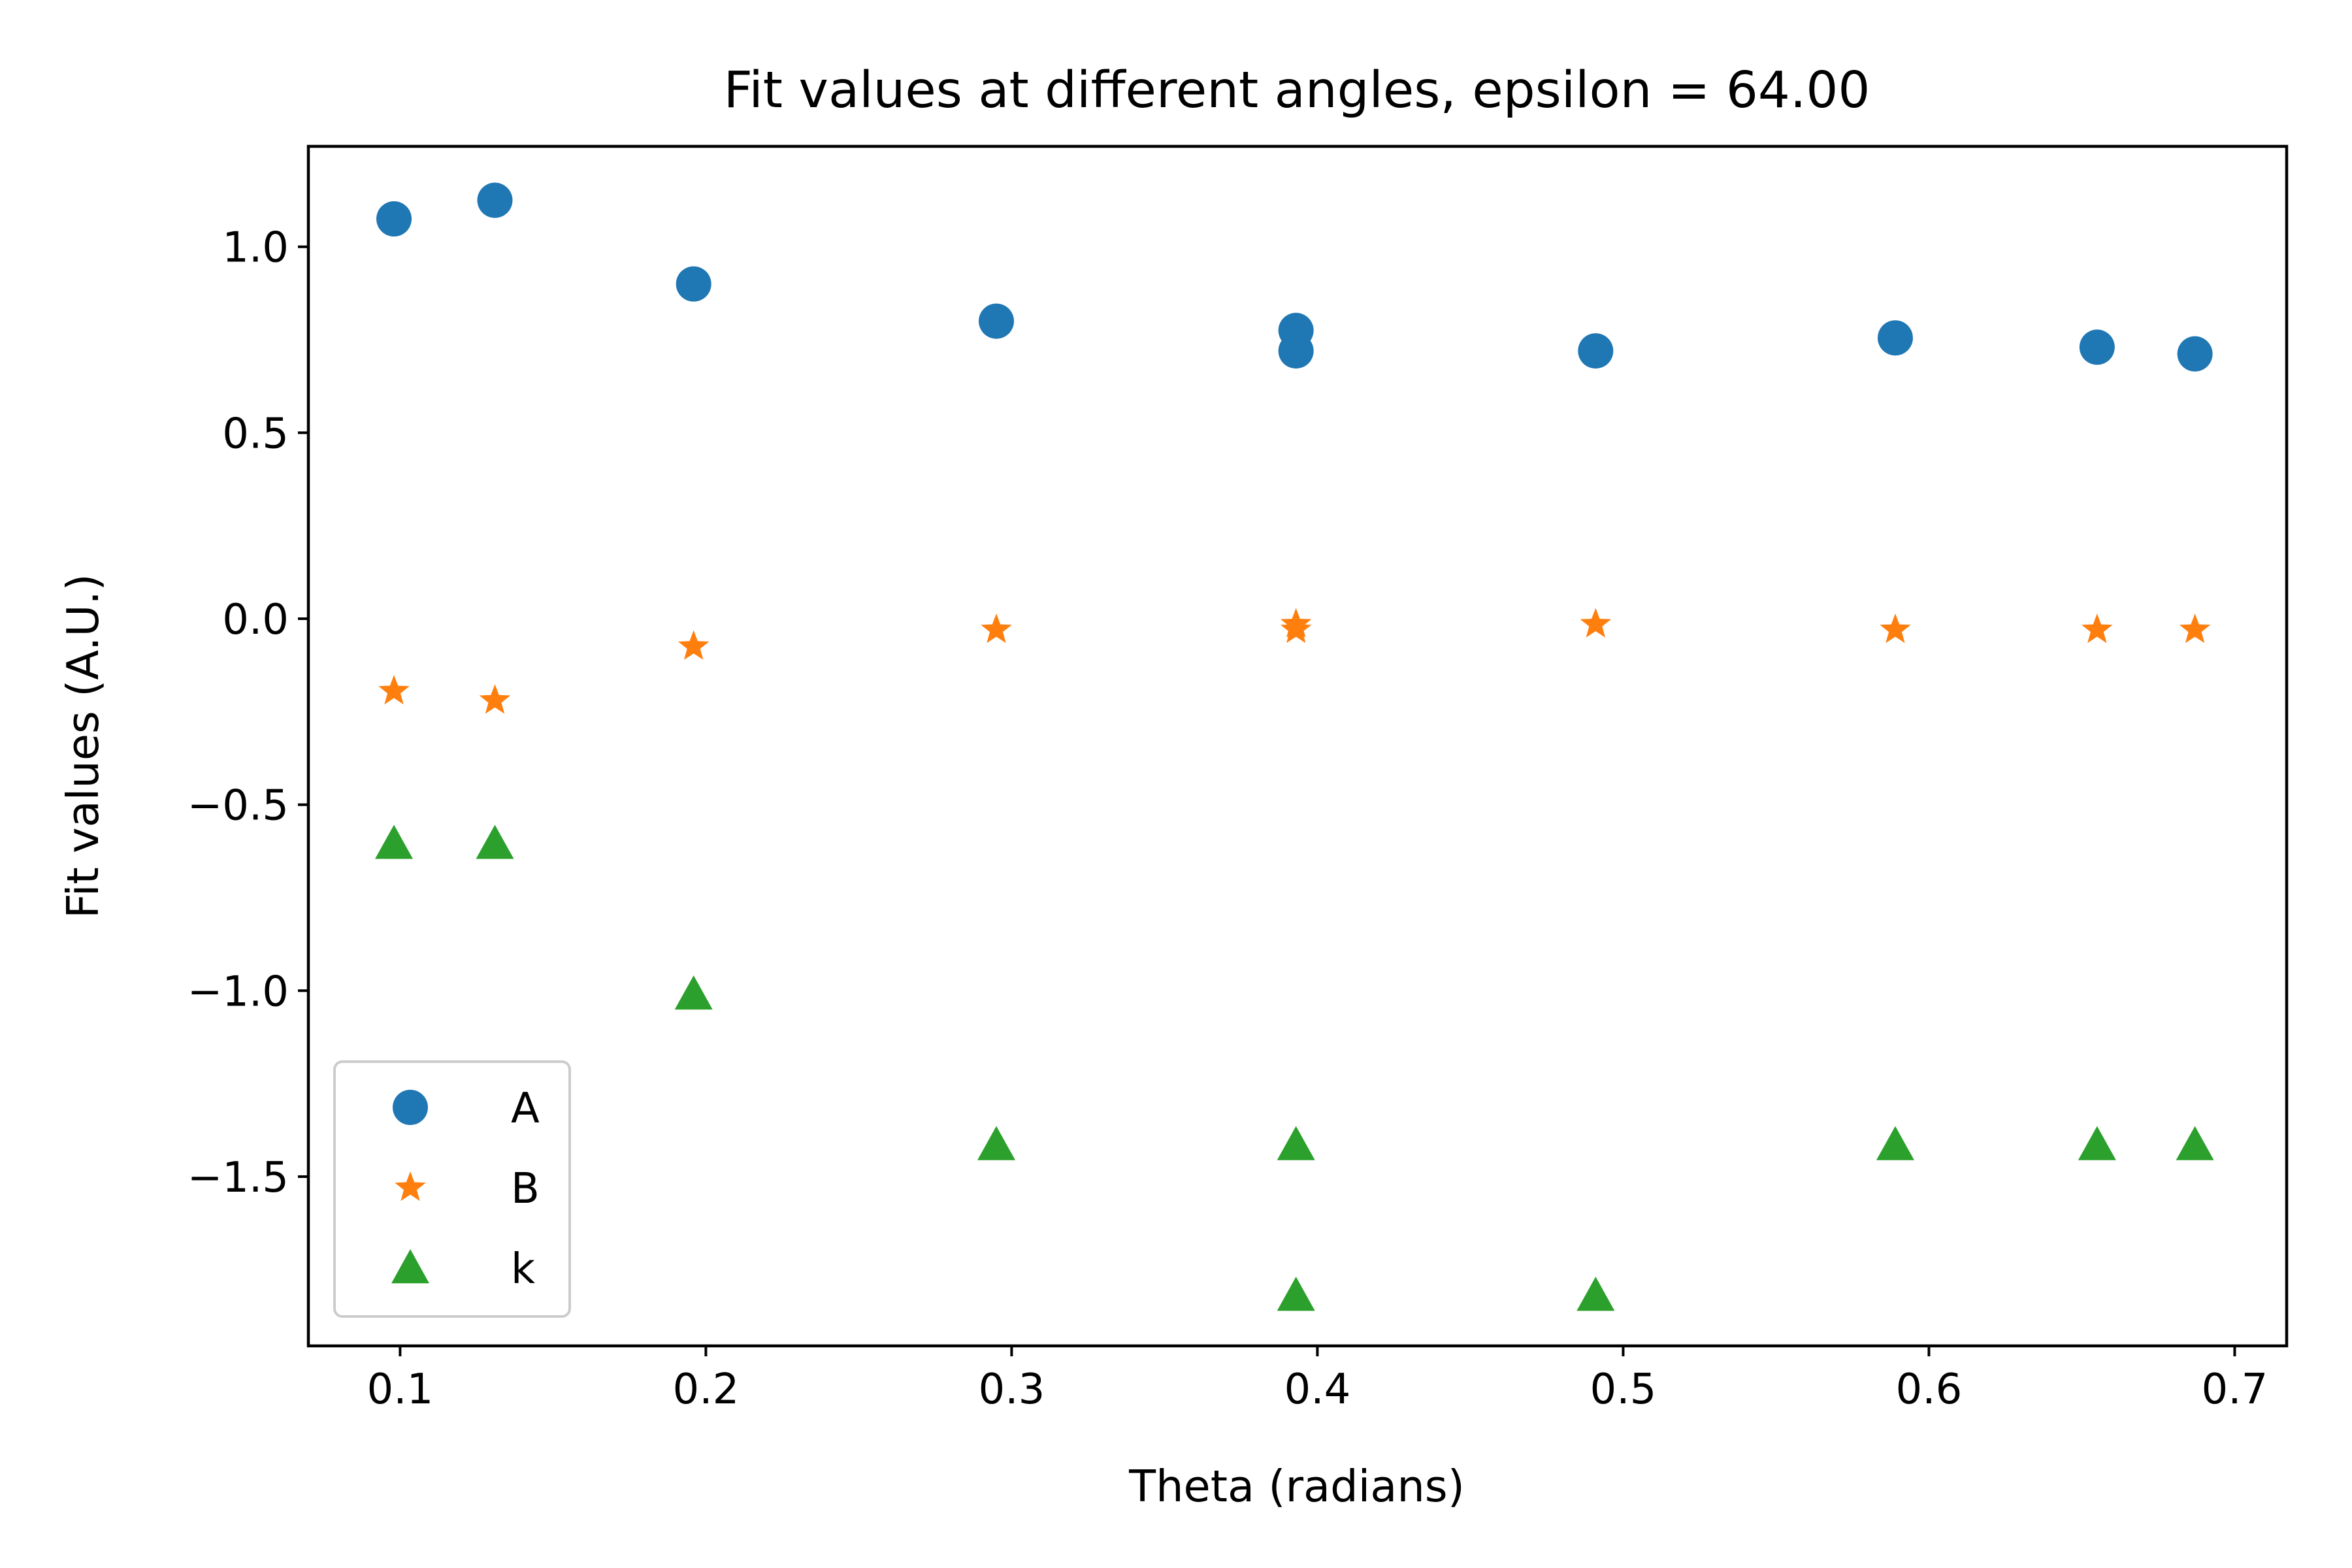  Describe the element at coordinates (238, 806) in the screenshot. I see `y-tick-label: −0.5` at that location.